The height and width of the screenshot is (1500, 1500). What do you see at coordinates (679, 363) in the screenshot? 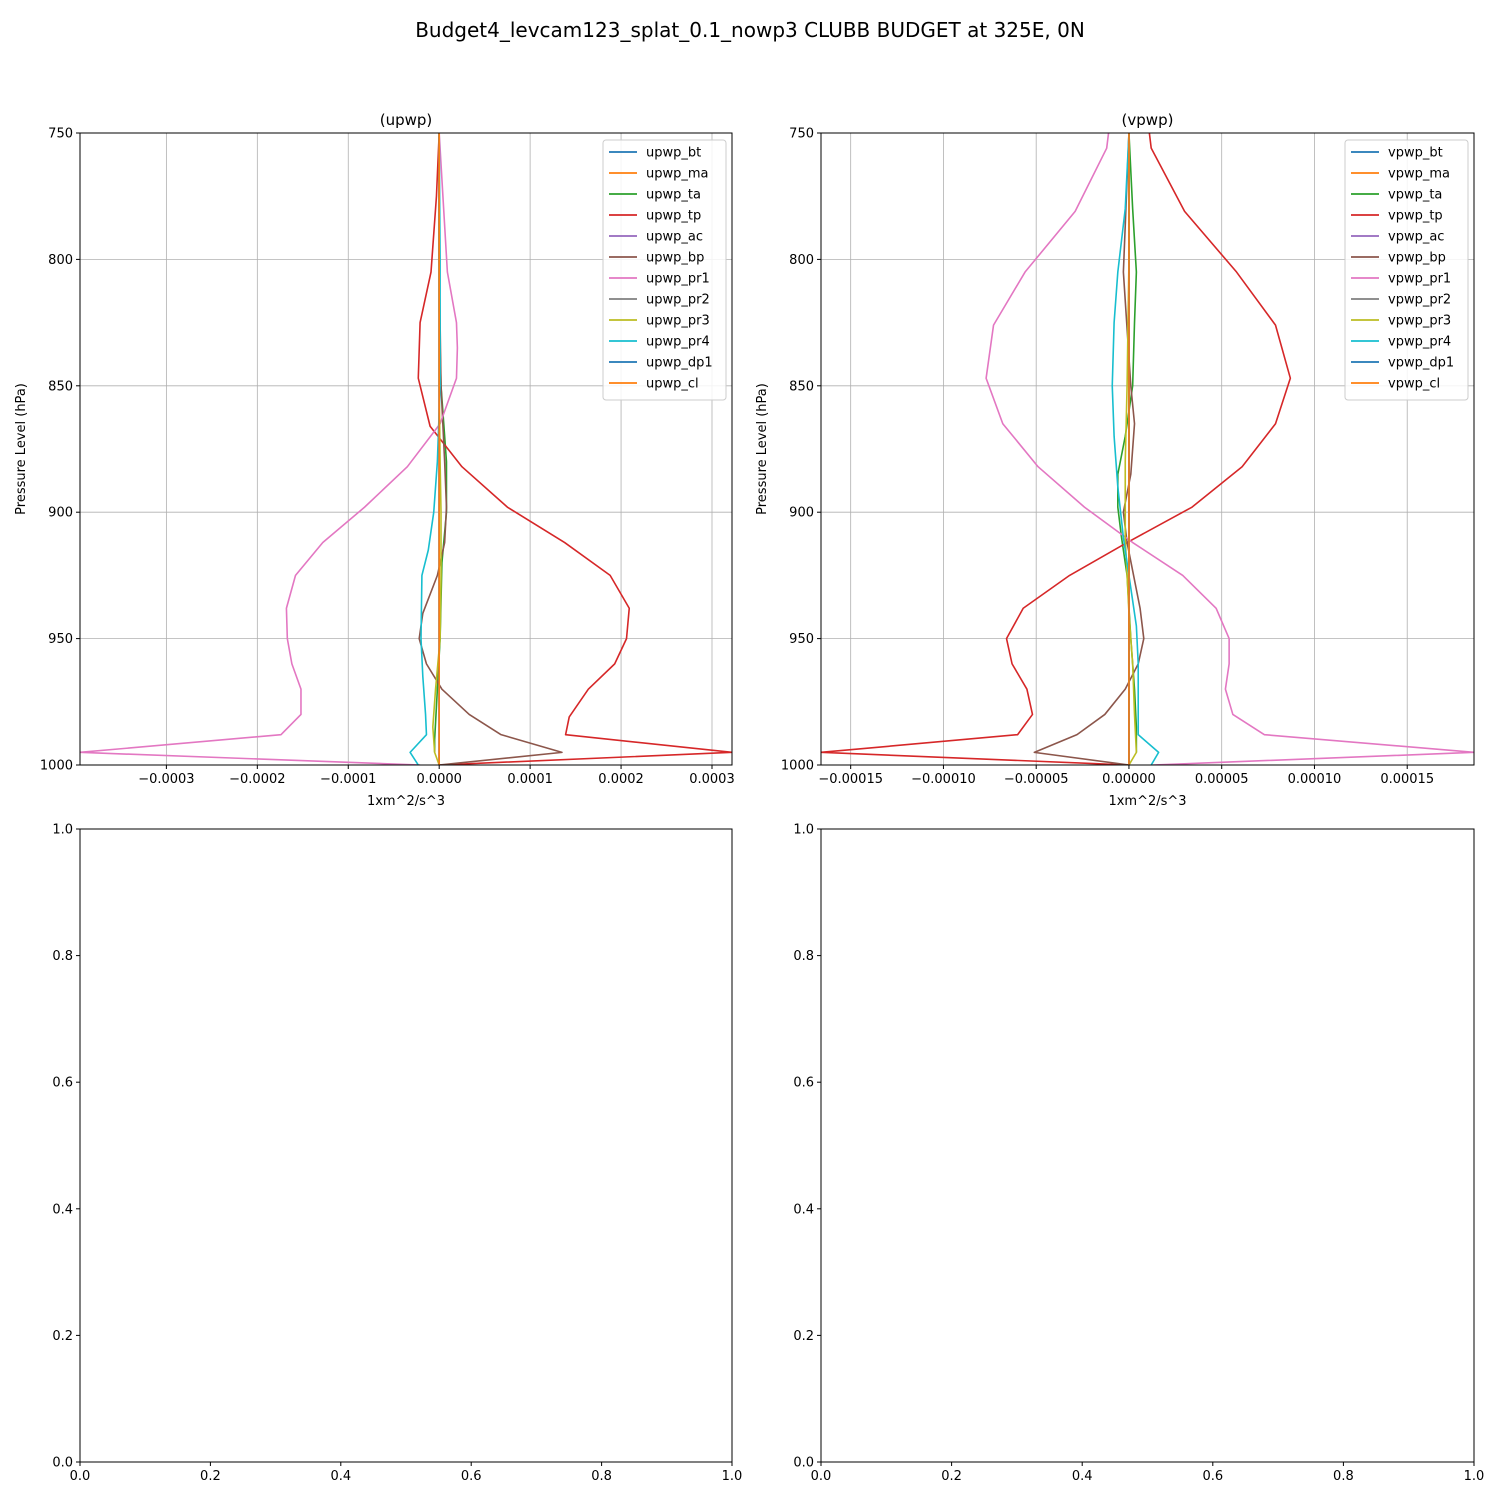
I see `legend-entry: upwp_dp1` at bounding box center [679, 363].